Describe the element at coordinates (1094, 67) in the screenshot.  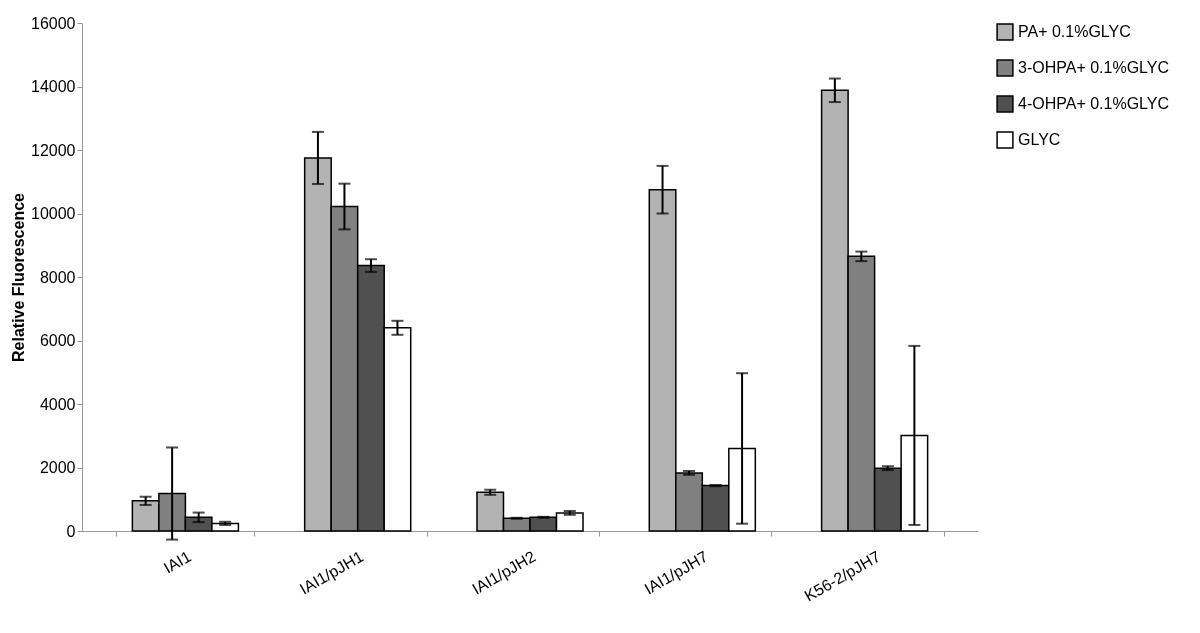
I see `legend-label: 3-OHPA+ 0.1%GLYC` at that location.